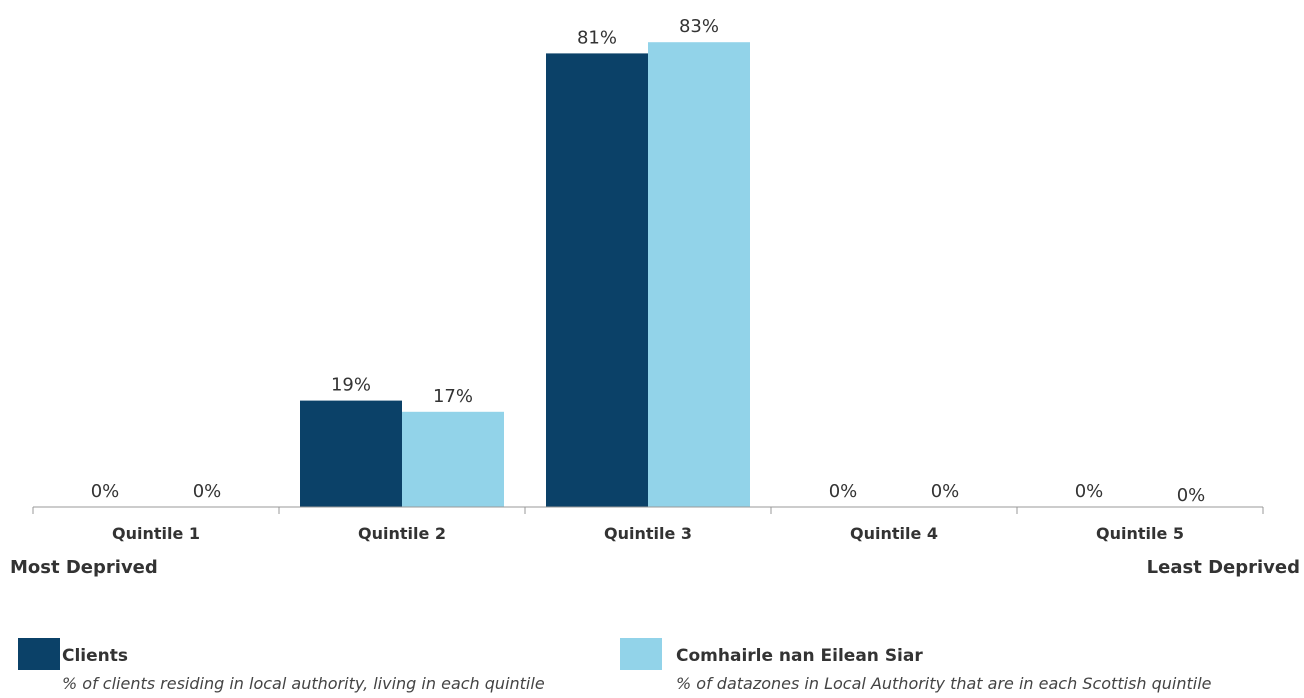 The image size is (1304, 698). I want to click on value-label-clients-4: 0%, so click(843, 491).